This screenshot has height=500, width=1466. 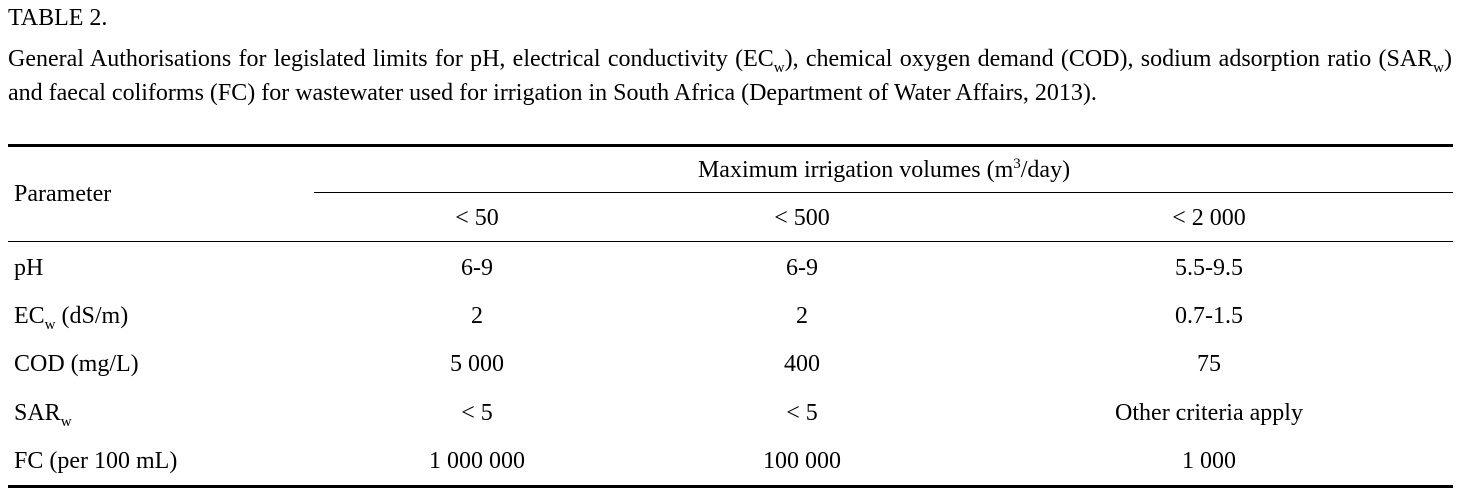 What do you see at coordinates (730, 241) in the screenshot?
I see `header-bottom-rule` at bounding box center [730, 241].